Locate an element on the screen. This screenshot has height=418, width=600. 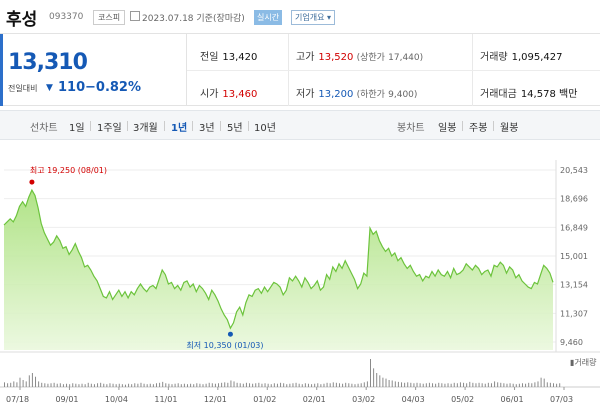
y-tick-label: 11,307 is located at coordinates (574, 313).